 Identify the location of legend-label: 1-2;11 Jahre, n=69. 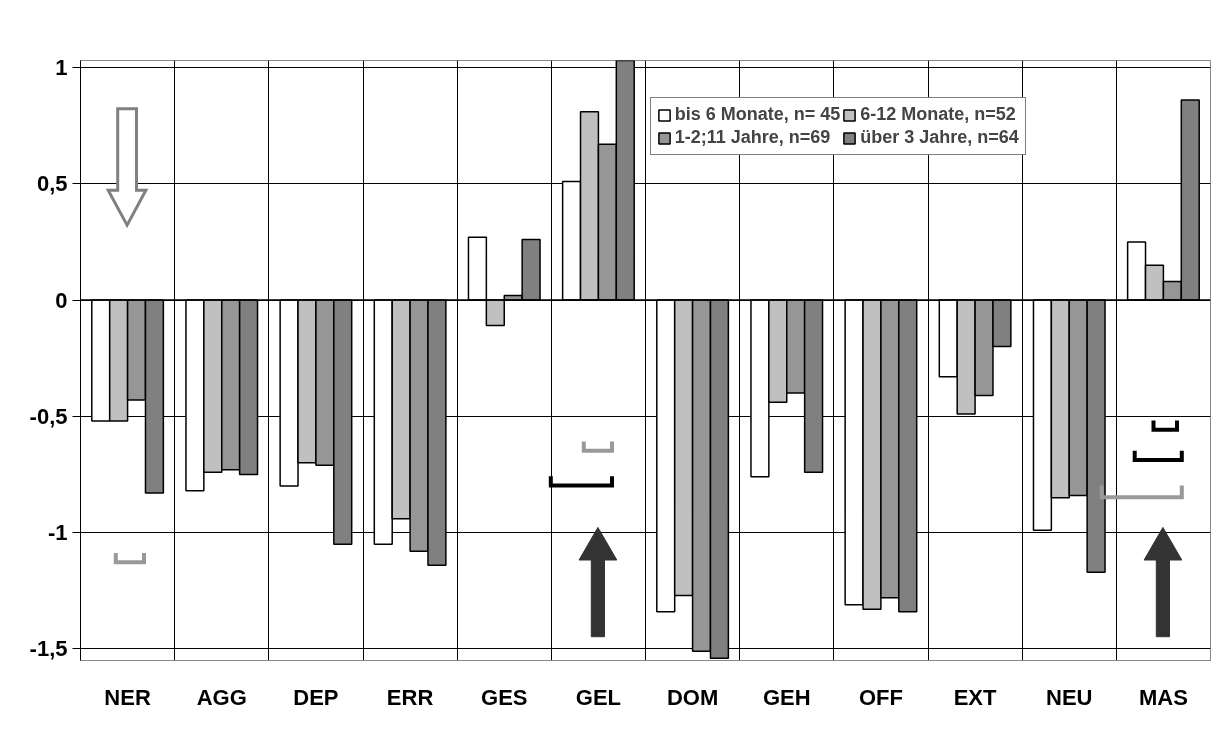
(752, 137).